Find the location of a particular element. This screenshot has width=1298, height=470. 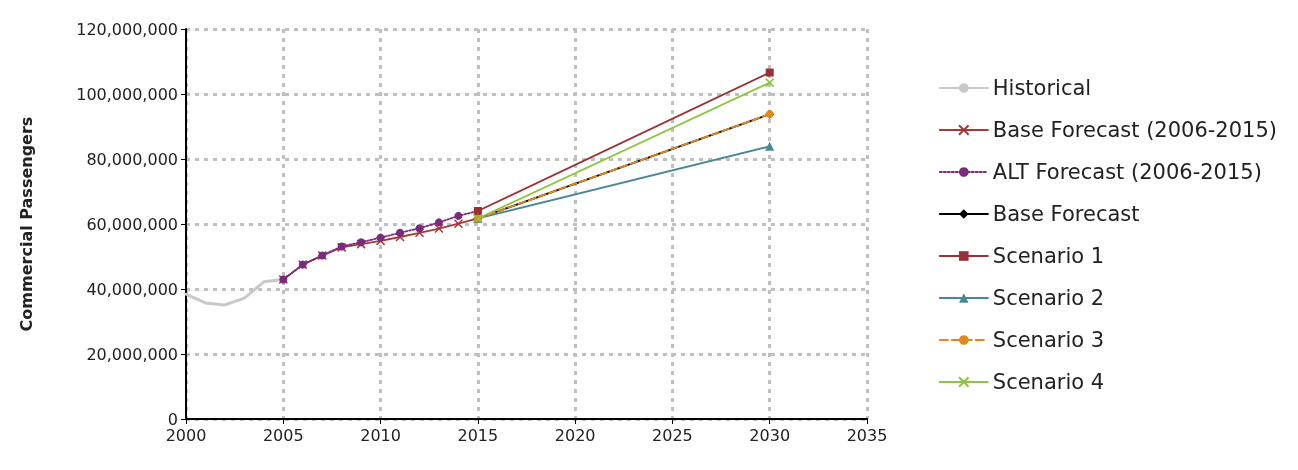

x-tick-label: 2020 is located at coordinates (575, 435).